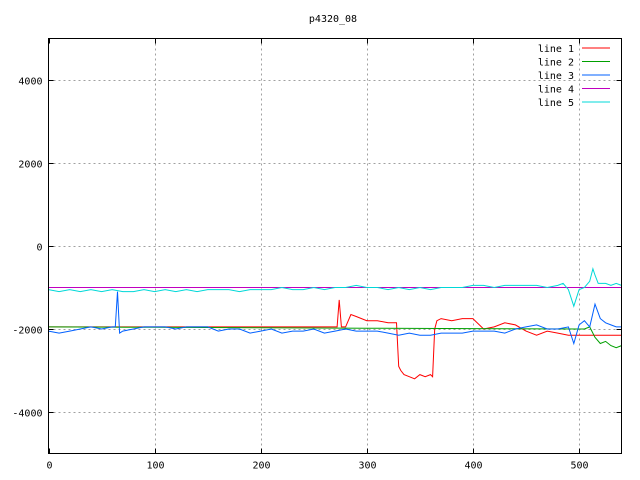  I want to click on legend-label: line 1, so click(556, 49).